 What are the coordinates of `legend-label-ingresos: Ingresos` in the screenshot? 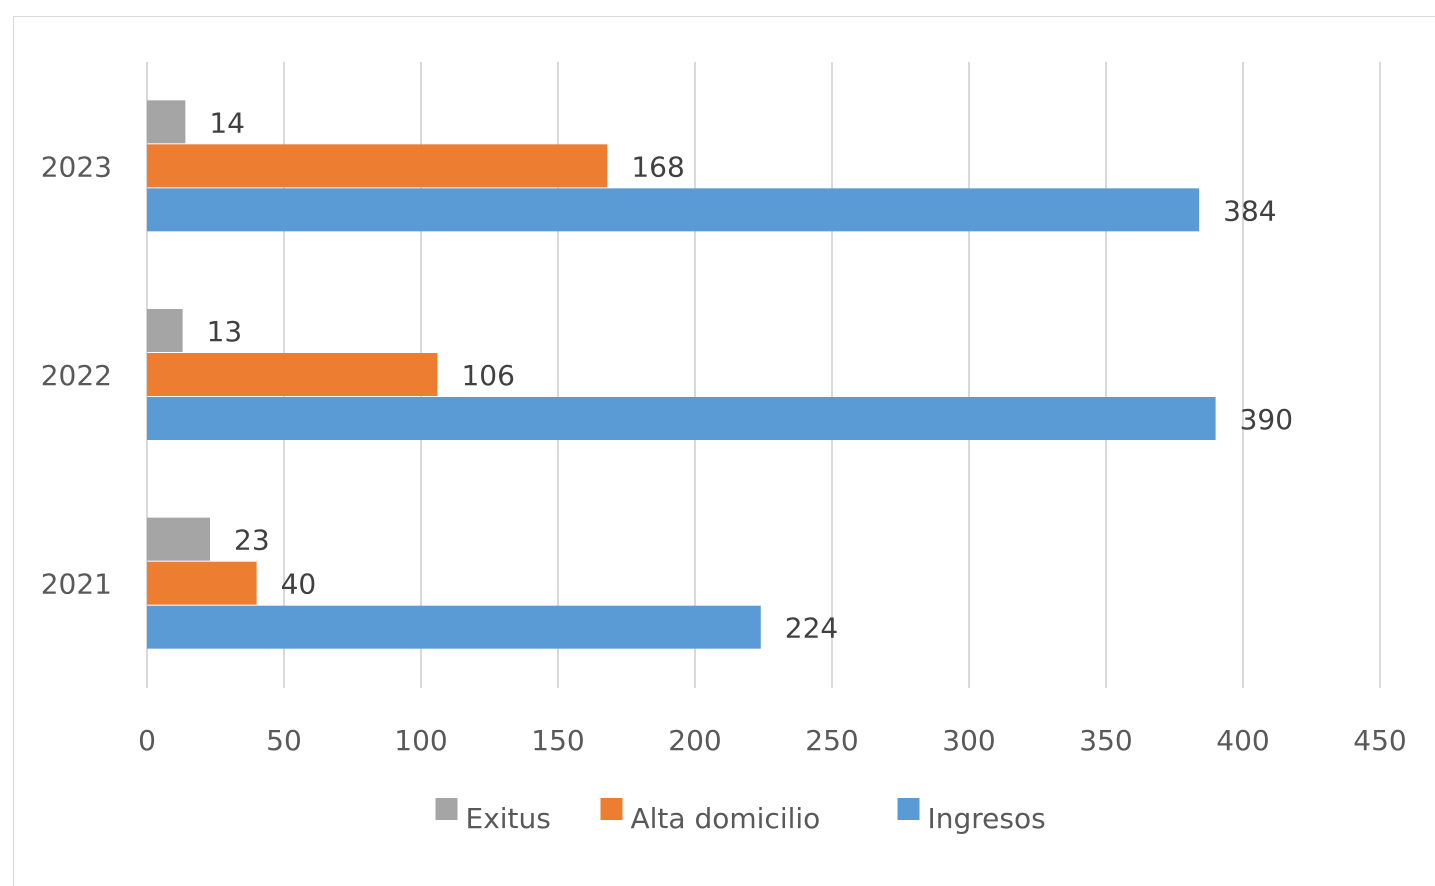 It's located at (987, 818).